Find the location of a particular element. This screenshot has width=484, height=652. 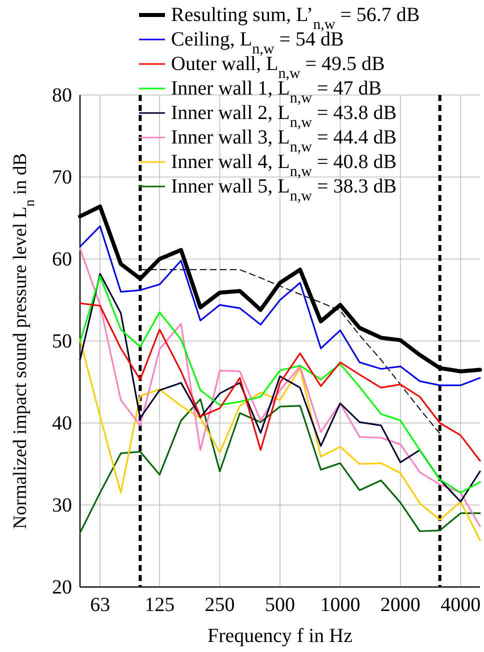

y-tick-label: 40 is located at coordinates (62, 423).